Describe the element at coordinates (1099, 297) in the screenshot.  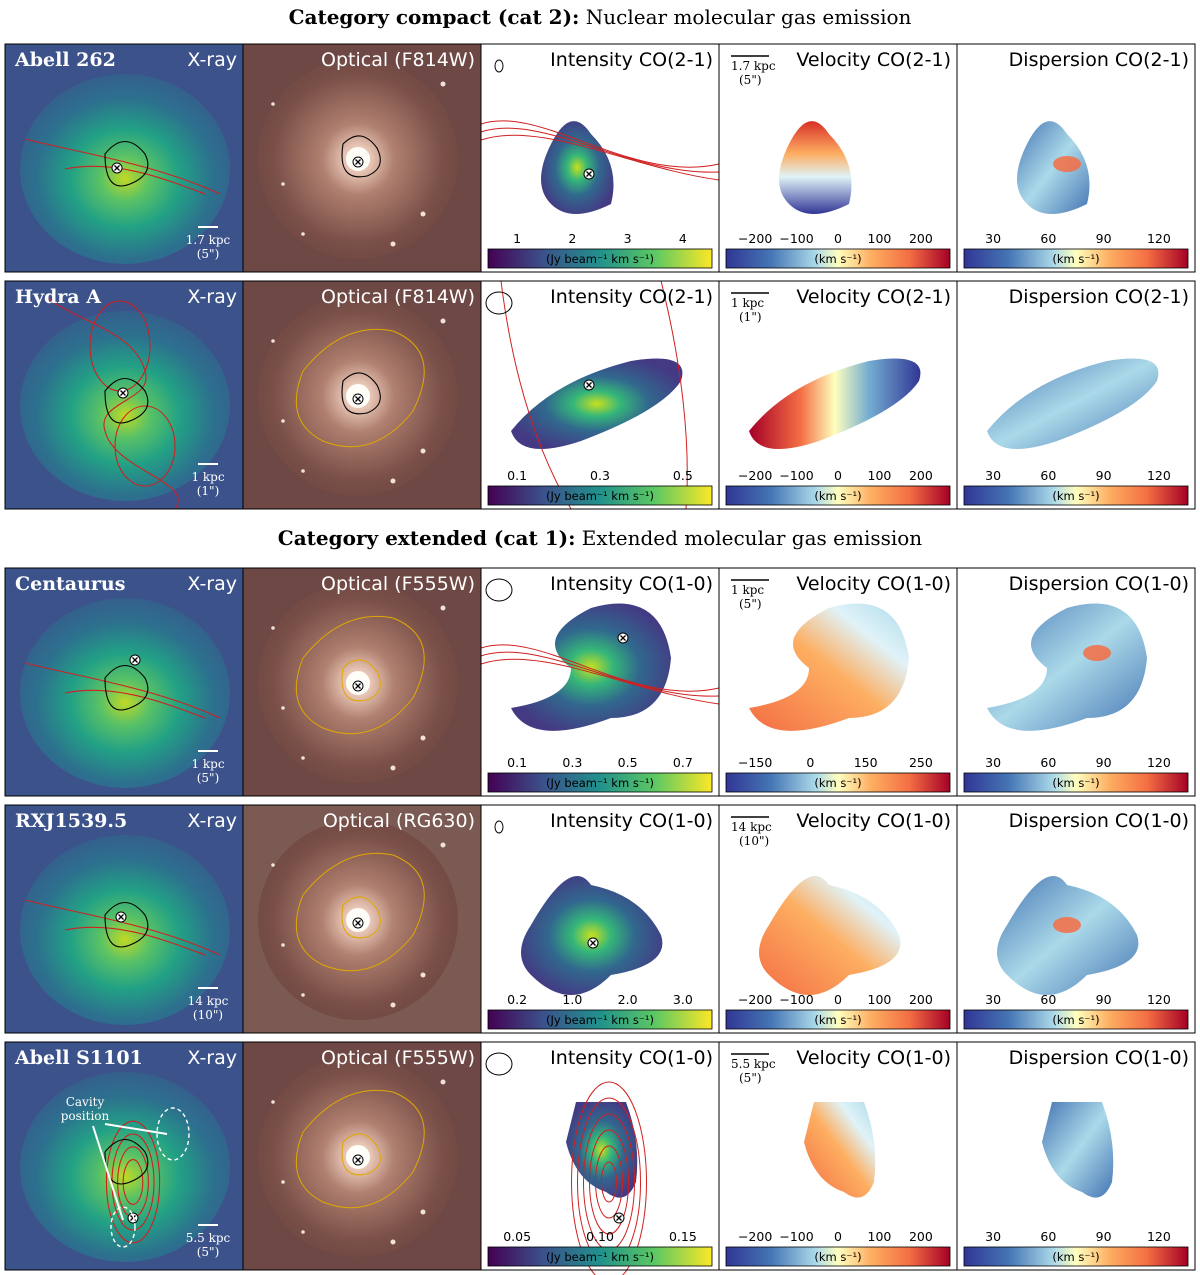
I see `dispersion-title: Dispersion CO(2-1)` at that location.